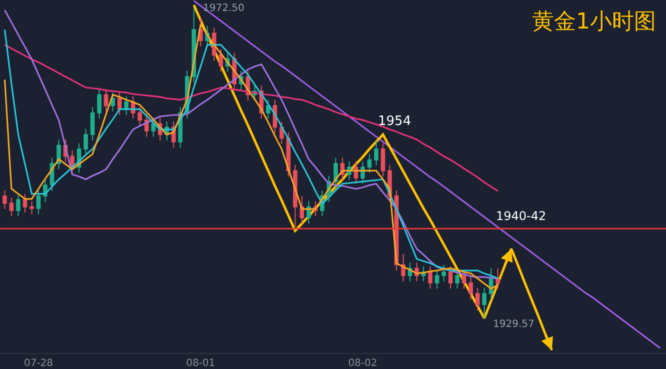  What do you see at coordinates (594, 21) in the screenshot?
I see `chart-title: 黄金1小时图` at bounding box center [594, 21].